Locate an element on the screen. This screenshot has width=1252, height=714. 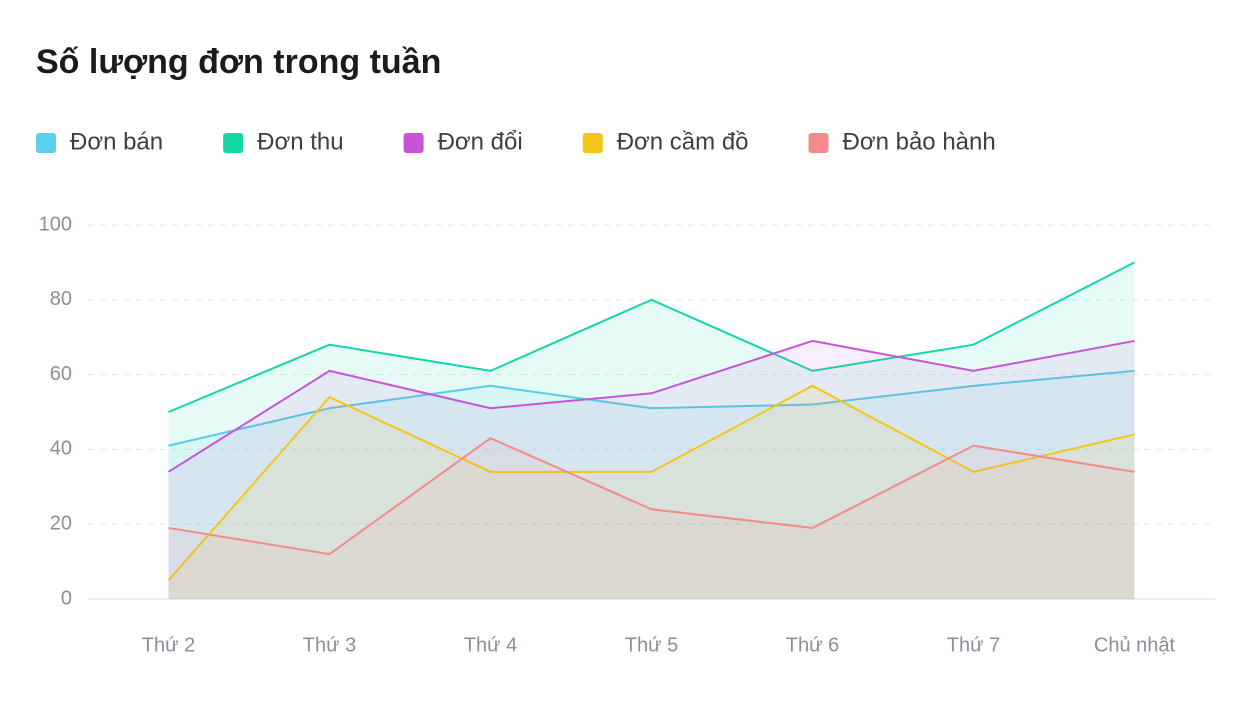
legend-label: Đơn thu is located at coordinates (300, 141).